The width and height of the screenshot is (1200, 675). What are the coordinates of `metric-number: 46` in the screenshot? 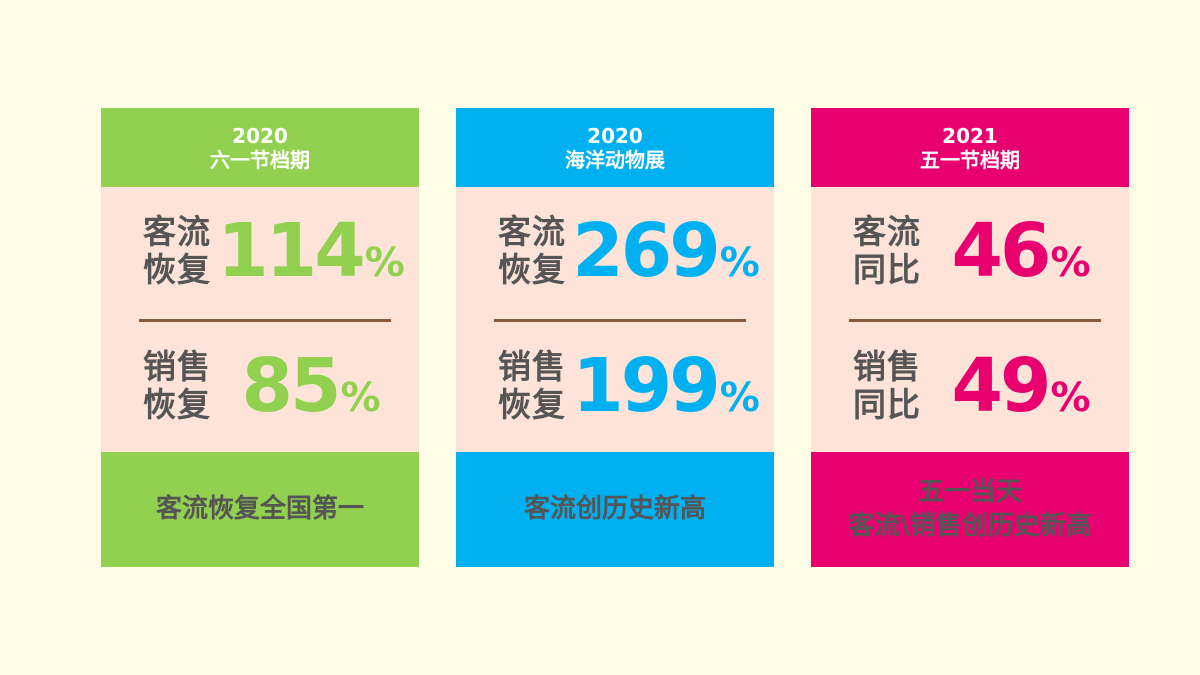 It's located at (1001, 251).